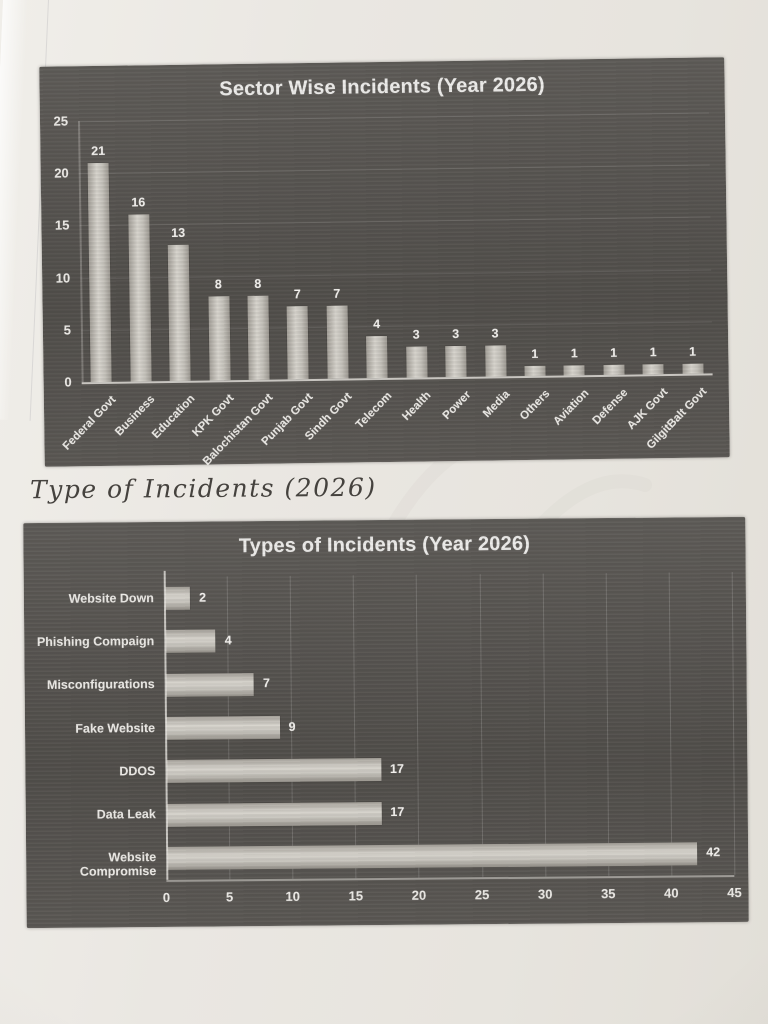 The image size is (768, 1024). I want to click on y-axis-tick-label: 5, so click(67, 330).